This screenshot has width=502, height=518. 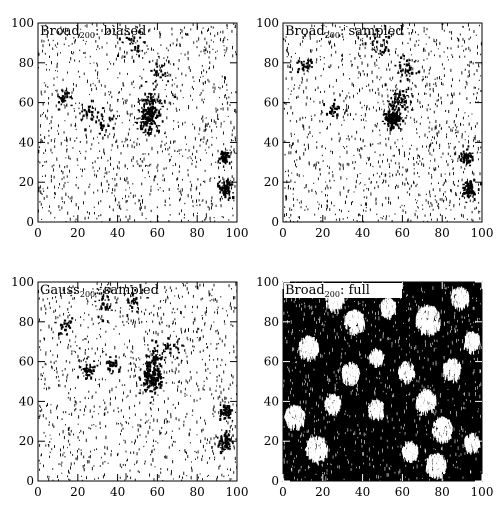 I want to click on panel-title: Broad200: biased, so click(x=93, y=32).